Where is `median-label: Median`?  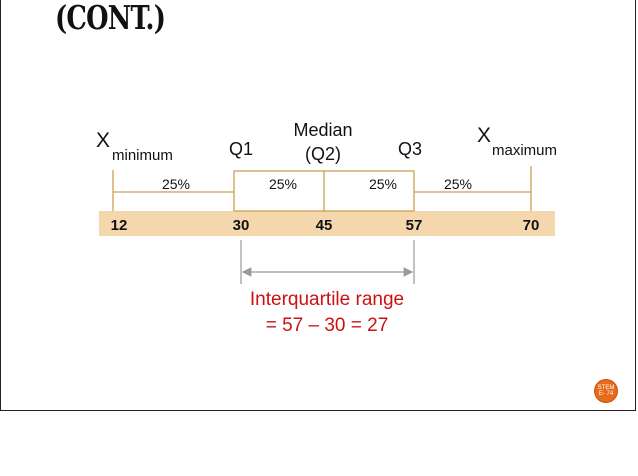
median-label: Median is located at coordinates (322, 130).